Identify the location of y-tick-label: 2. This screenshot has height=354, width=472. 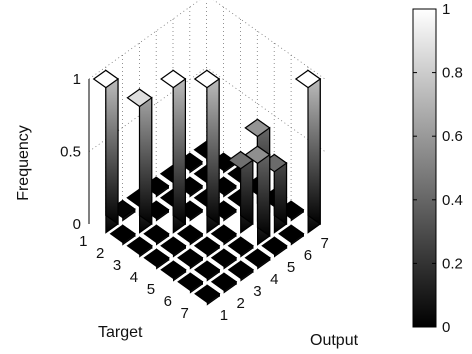
(241, 303).